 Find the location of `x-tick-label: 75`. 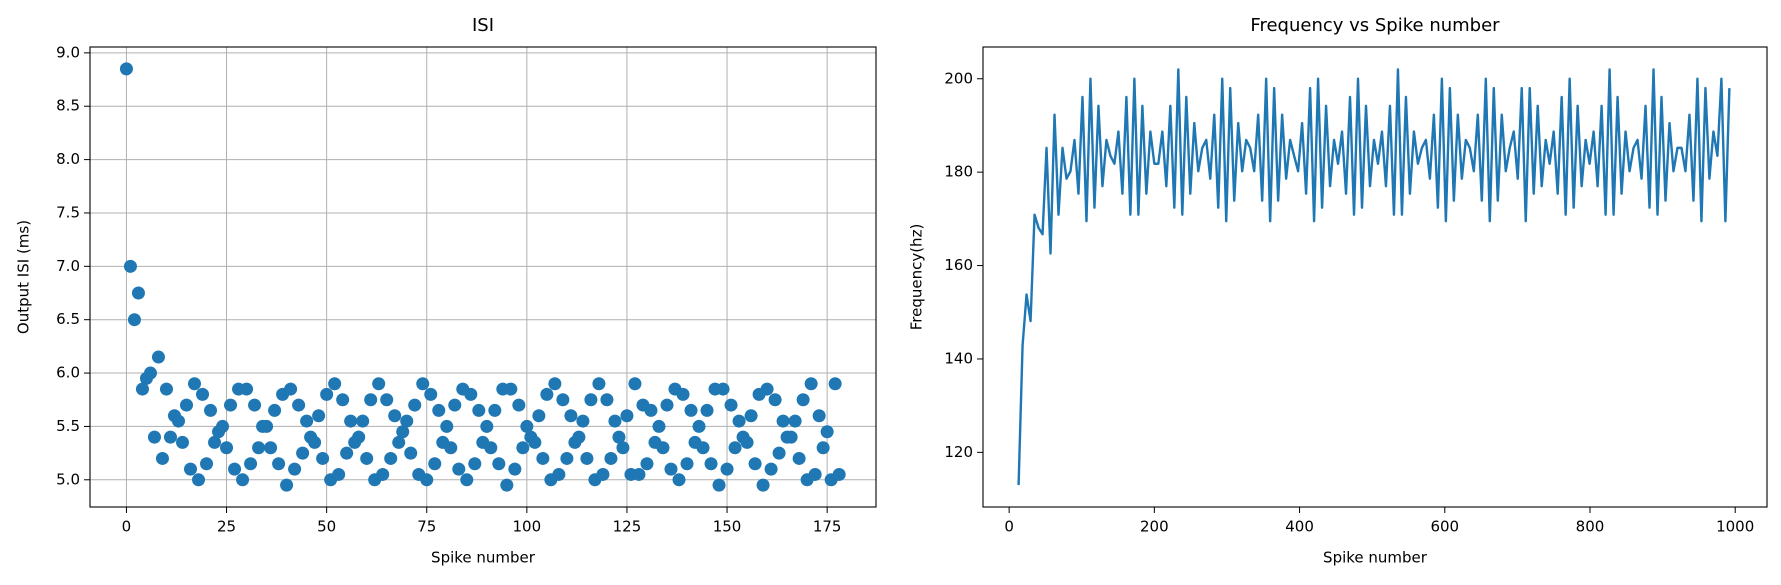

x-tick-label: 75 is located at coordinates (426, 527).